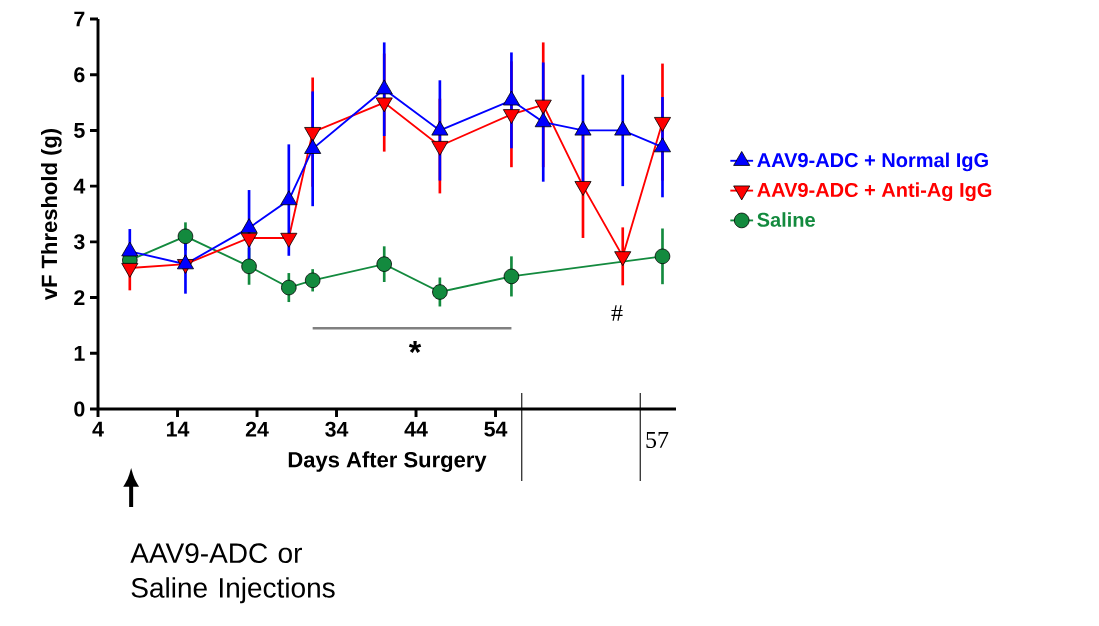  Describe the element at coordinates (657, 440) in the screenshot. I see `text: 57` at that location.